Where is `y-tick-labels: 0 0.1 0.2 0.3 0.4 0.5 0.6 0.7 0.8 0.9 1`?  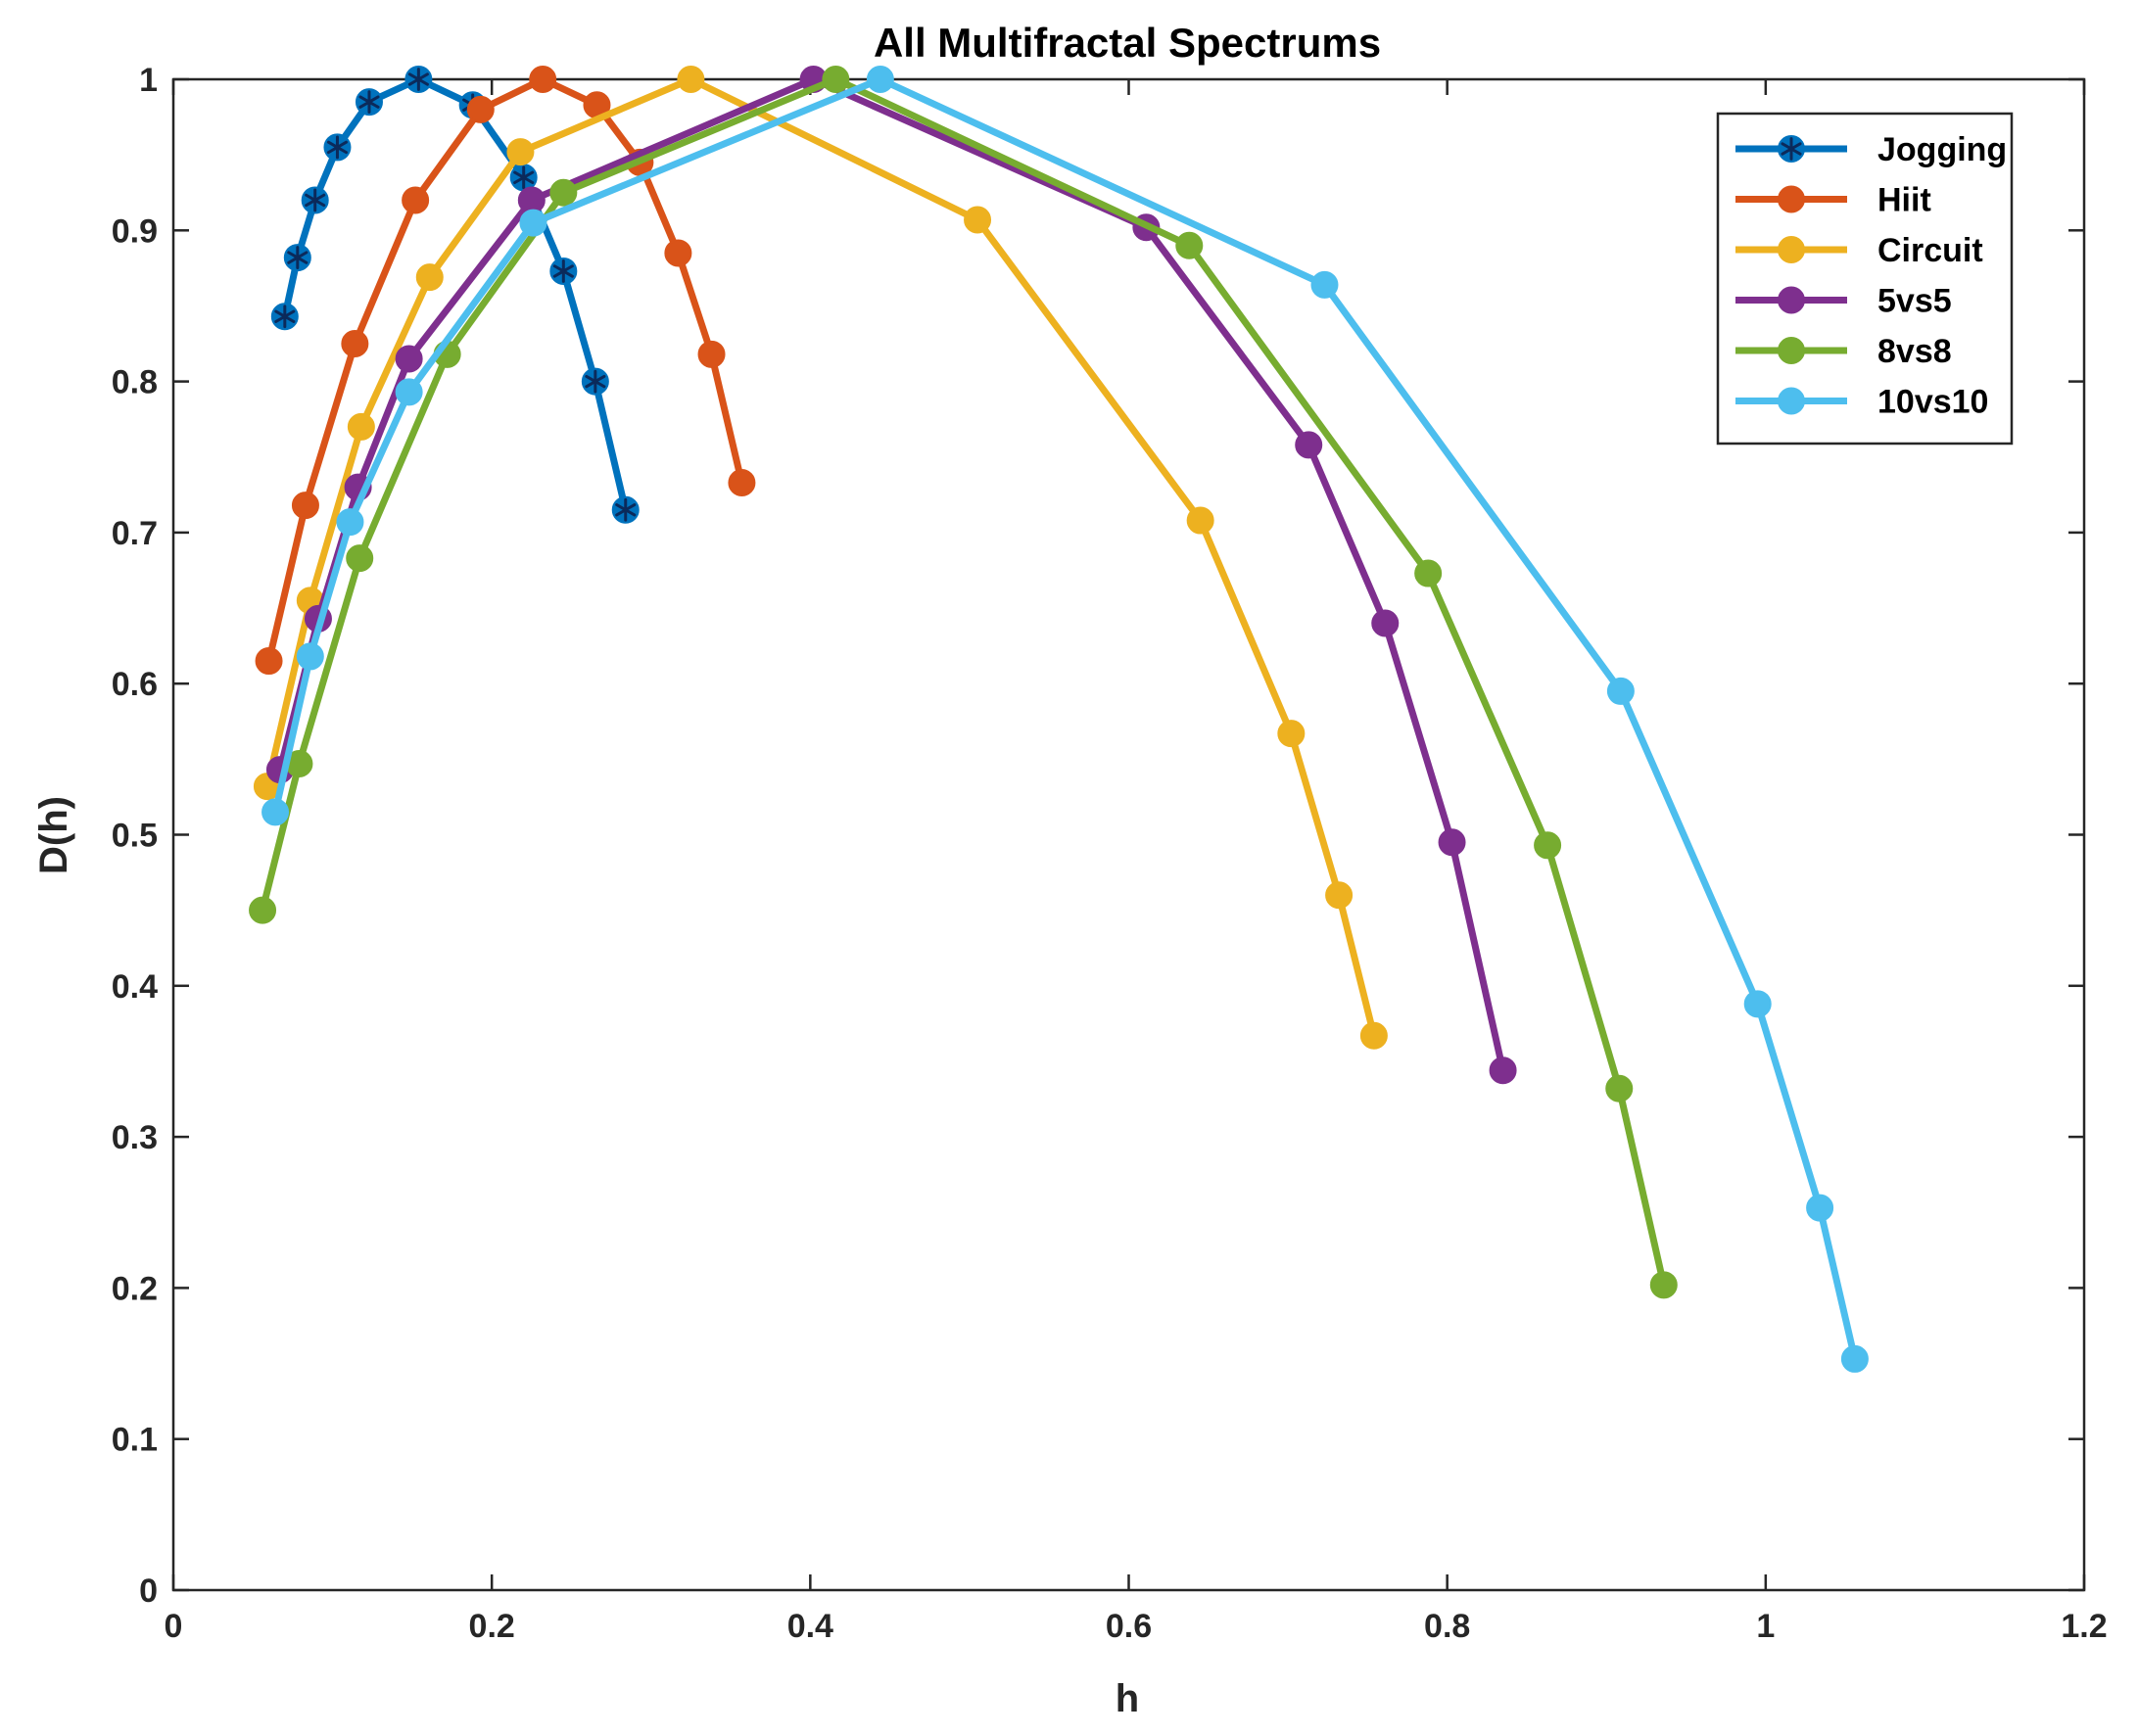 y-tick-labels: 0 0.1 0.2 0.3 0.4 0.5 0.6 0.7 0.8 0.9 1 is located at coordinates (135, 836).